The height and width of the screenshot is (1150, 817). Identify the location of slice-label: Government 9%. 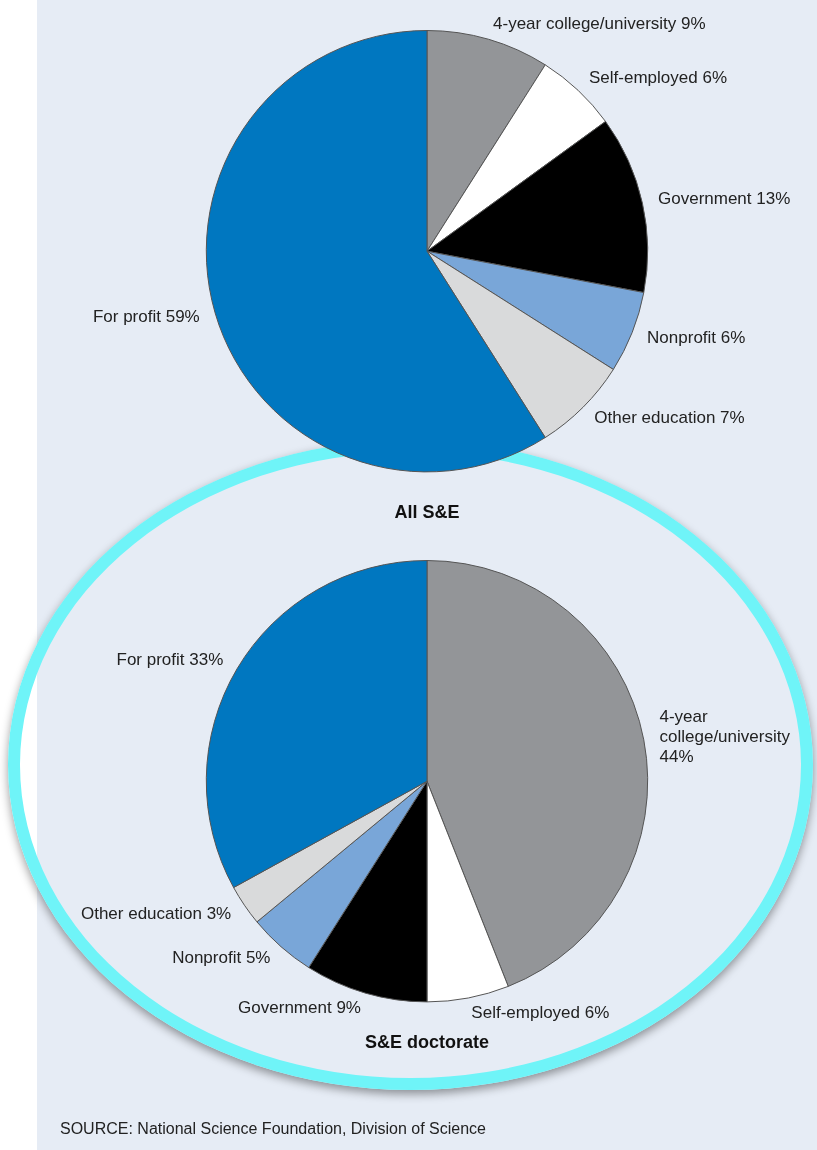
(299, 1008).